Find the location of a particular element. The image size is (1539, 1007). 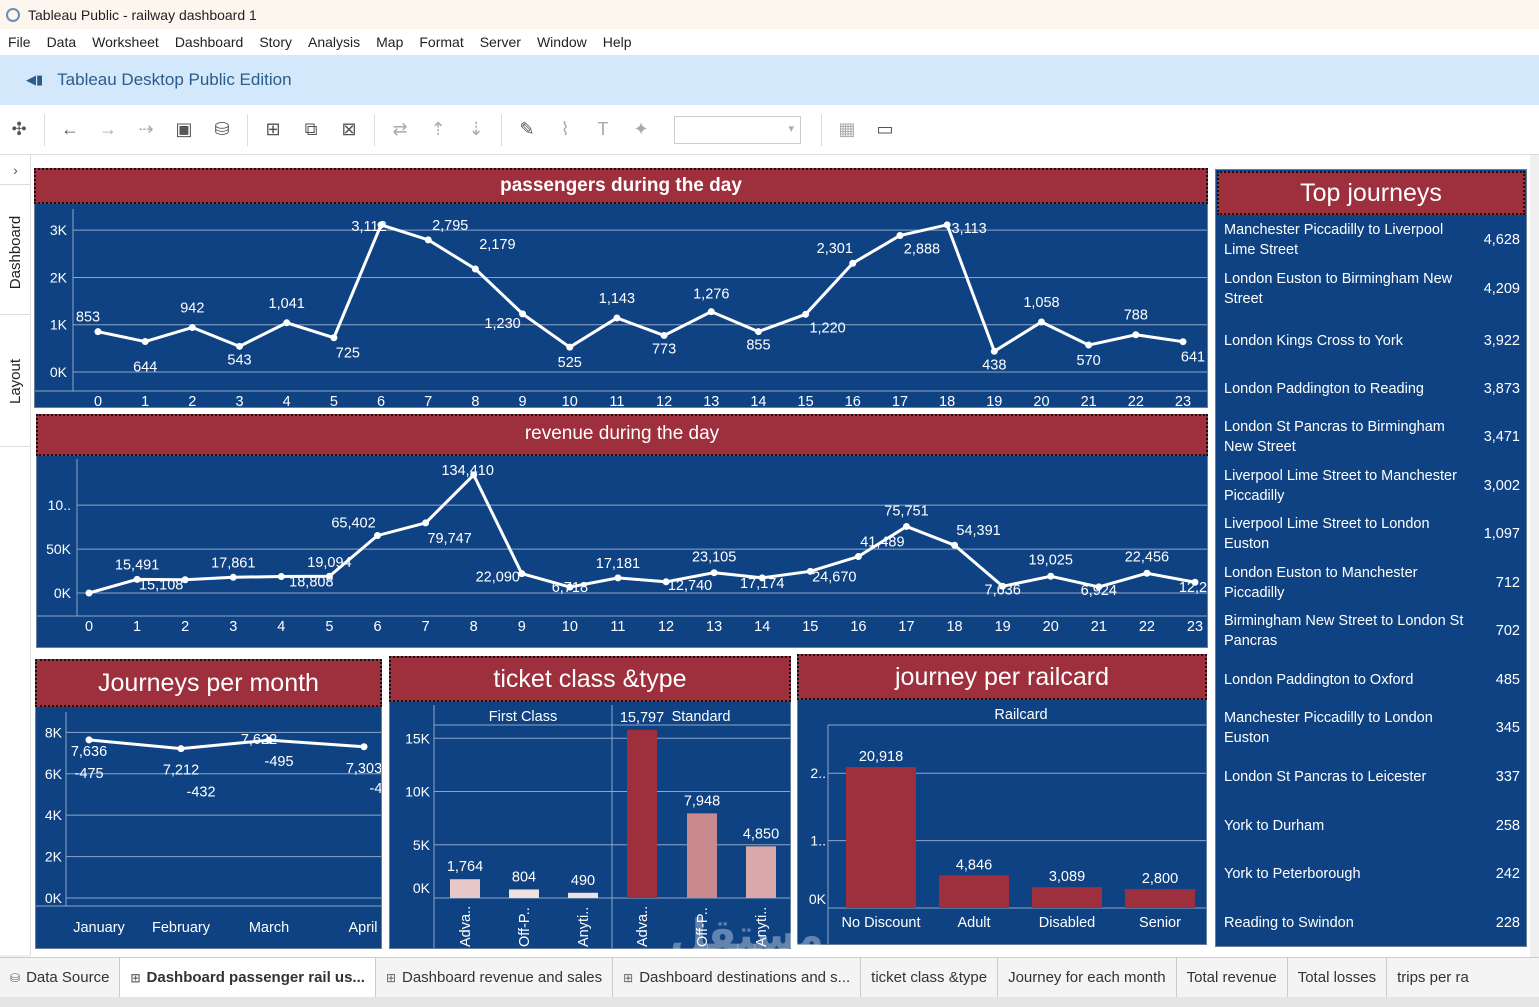

menu-window: Window is located at coordinates (561, 42).